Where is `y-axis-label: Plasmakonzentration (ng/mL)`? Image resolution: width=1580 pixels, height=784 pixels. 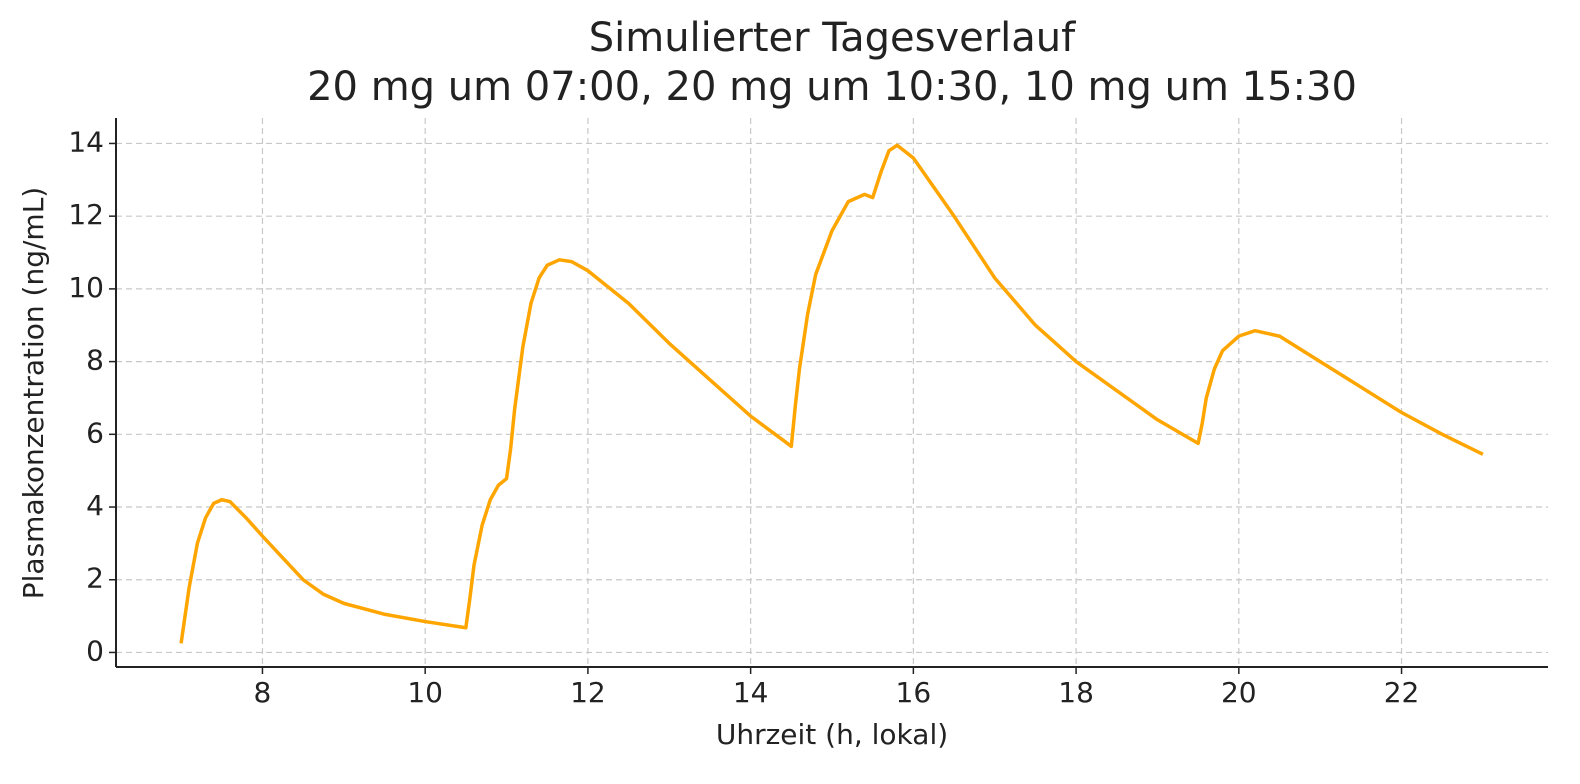 y-axis-label: Plasmakonzentration (ng/mL) is located at coordinates (33, 393).